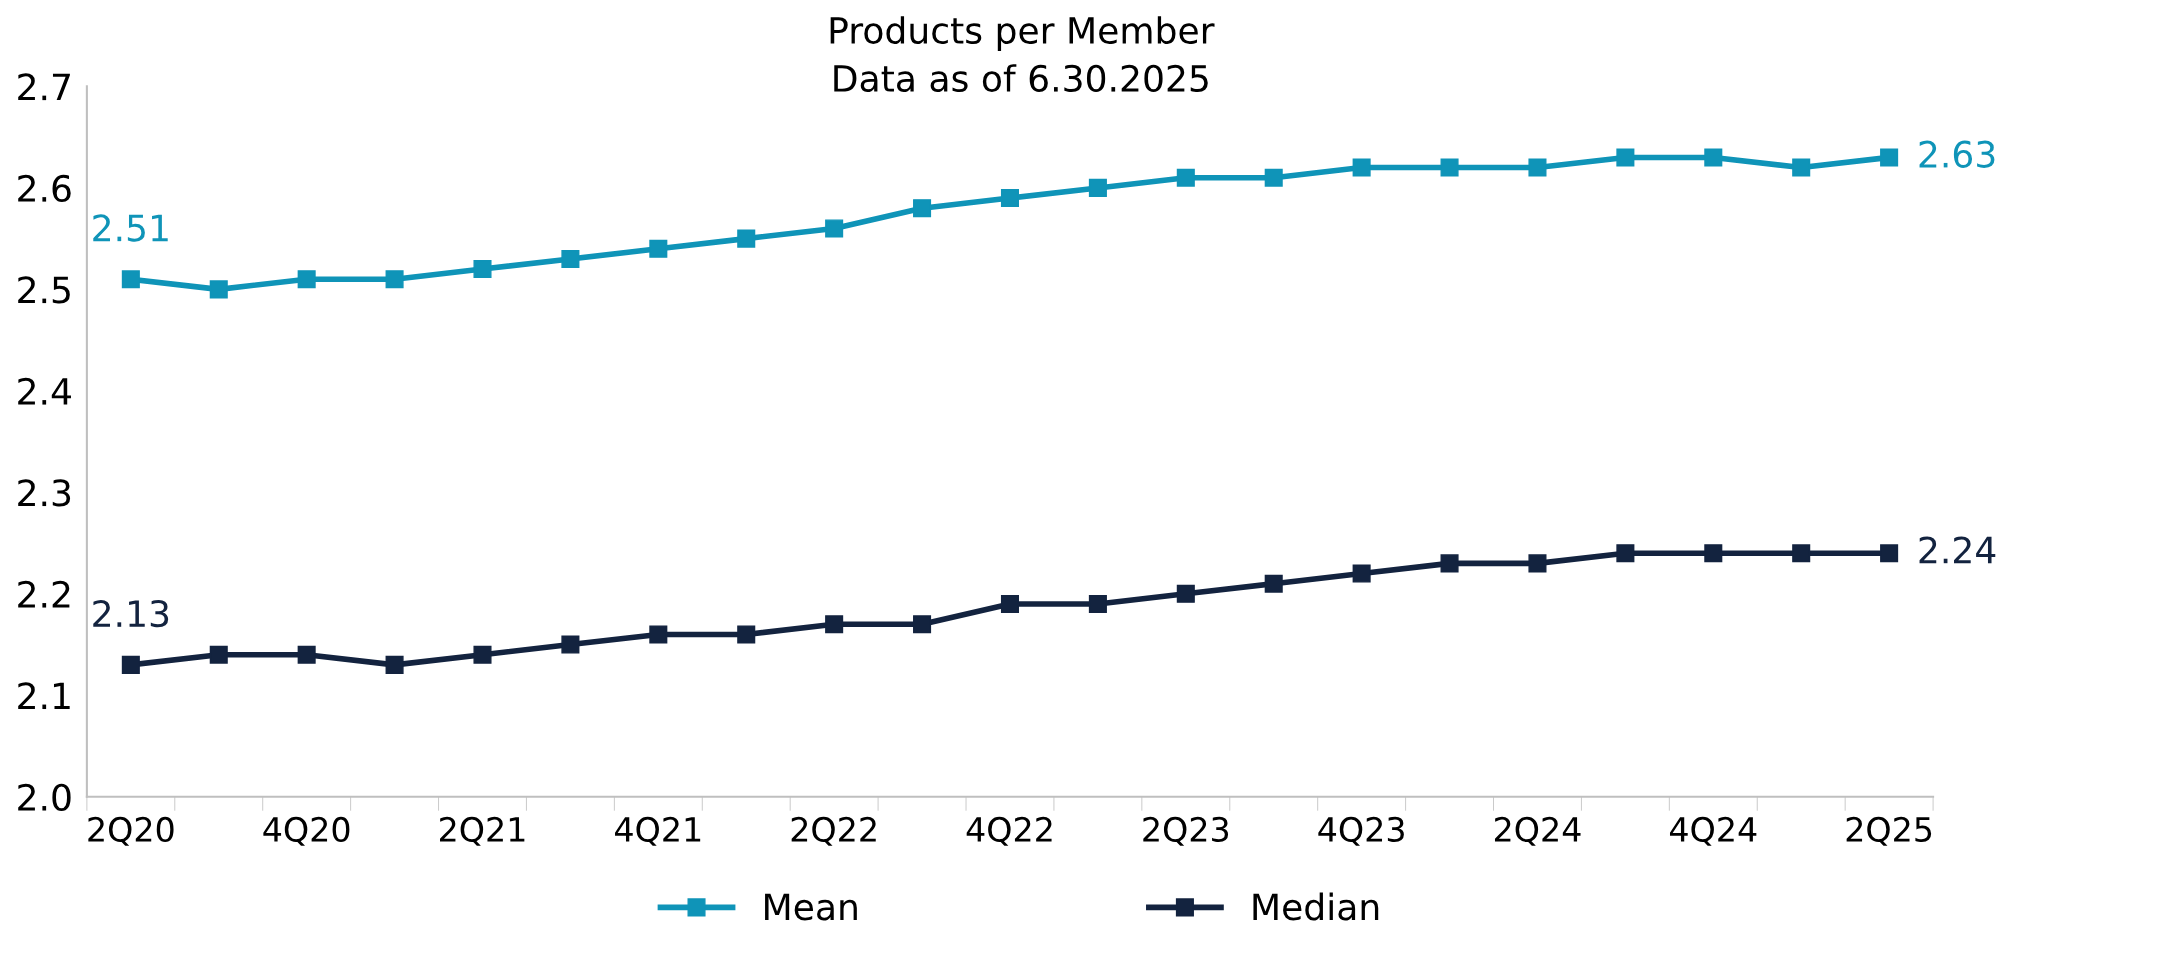 The height and width of the screenshot is (960, 2172). I want to click on y-tick-label: 2.1, so click(44, 696).